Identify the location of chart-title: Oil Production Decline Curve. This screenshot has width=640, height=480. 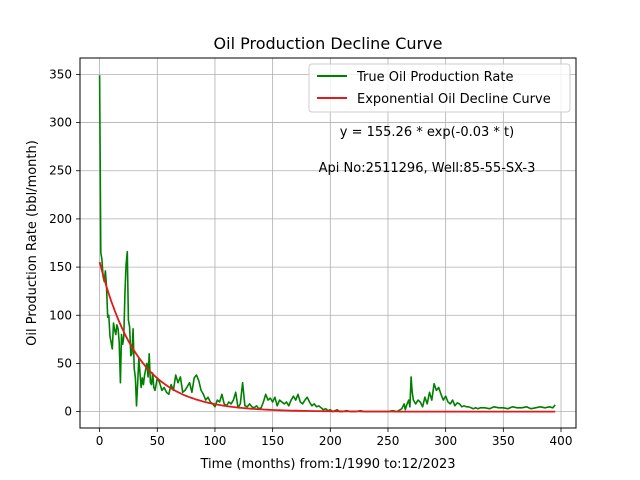
(328, 43).